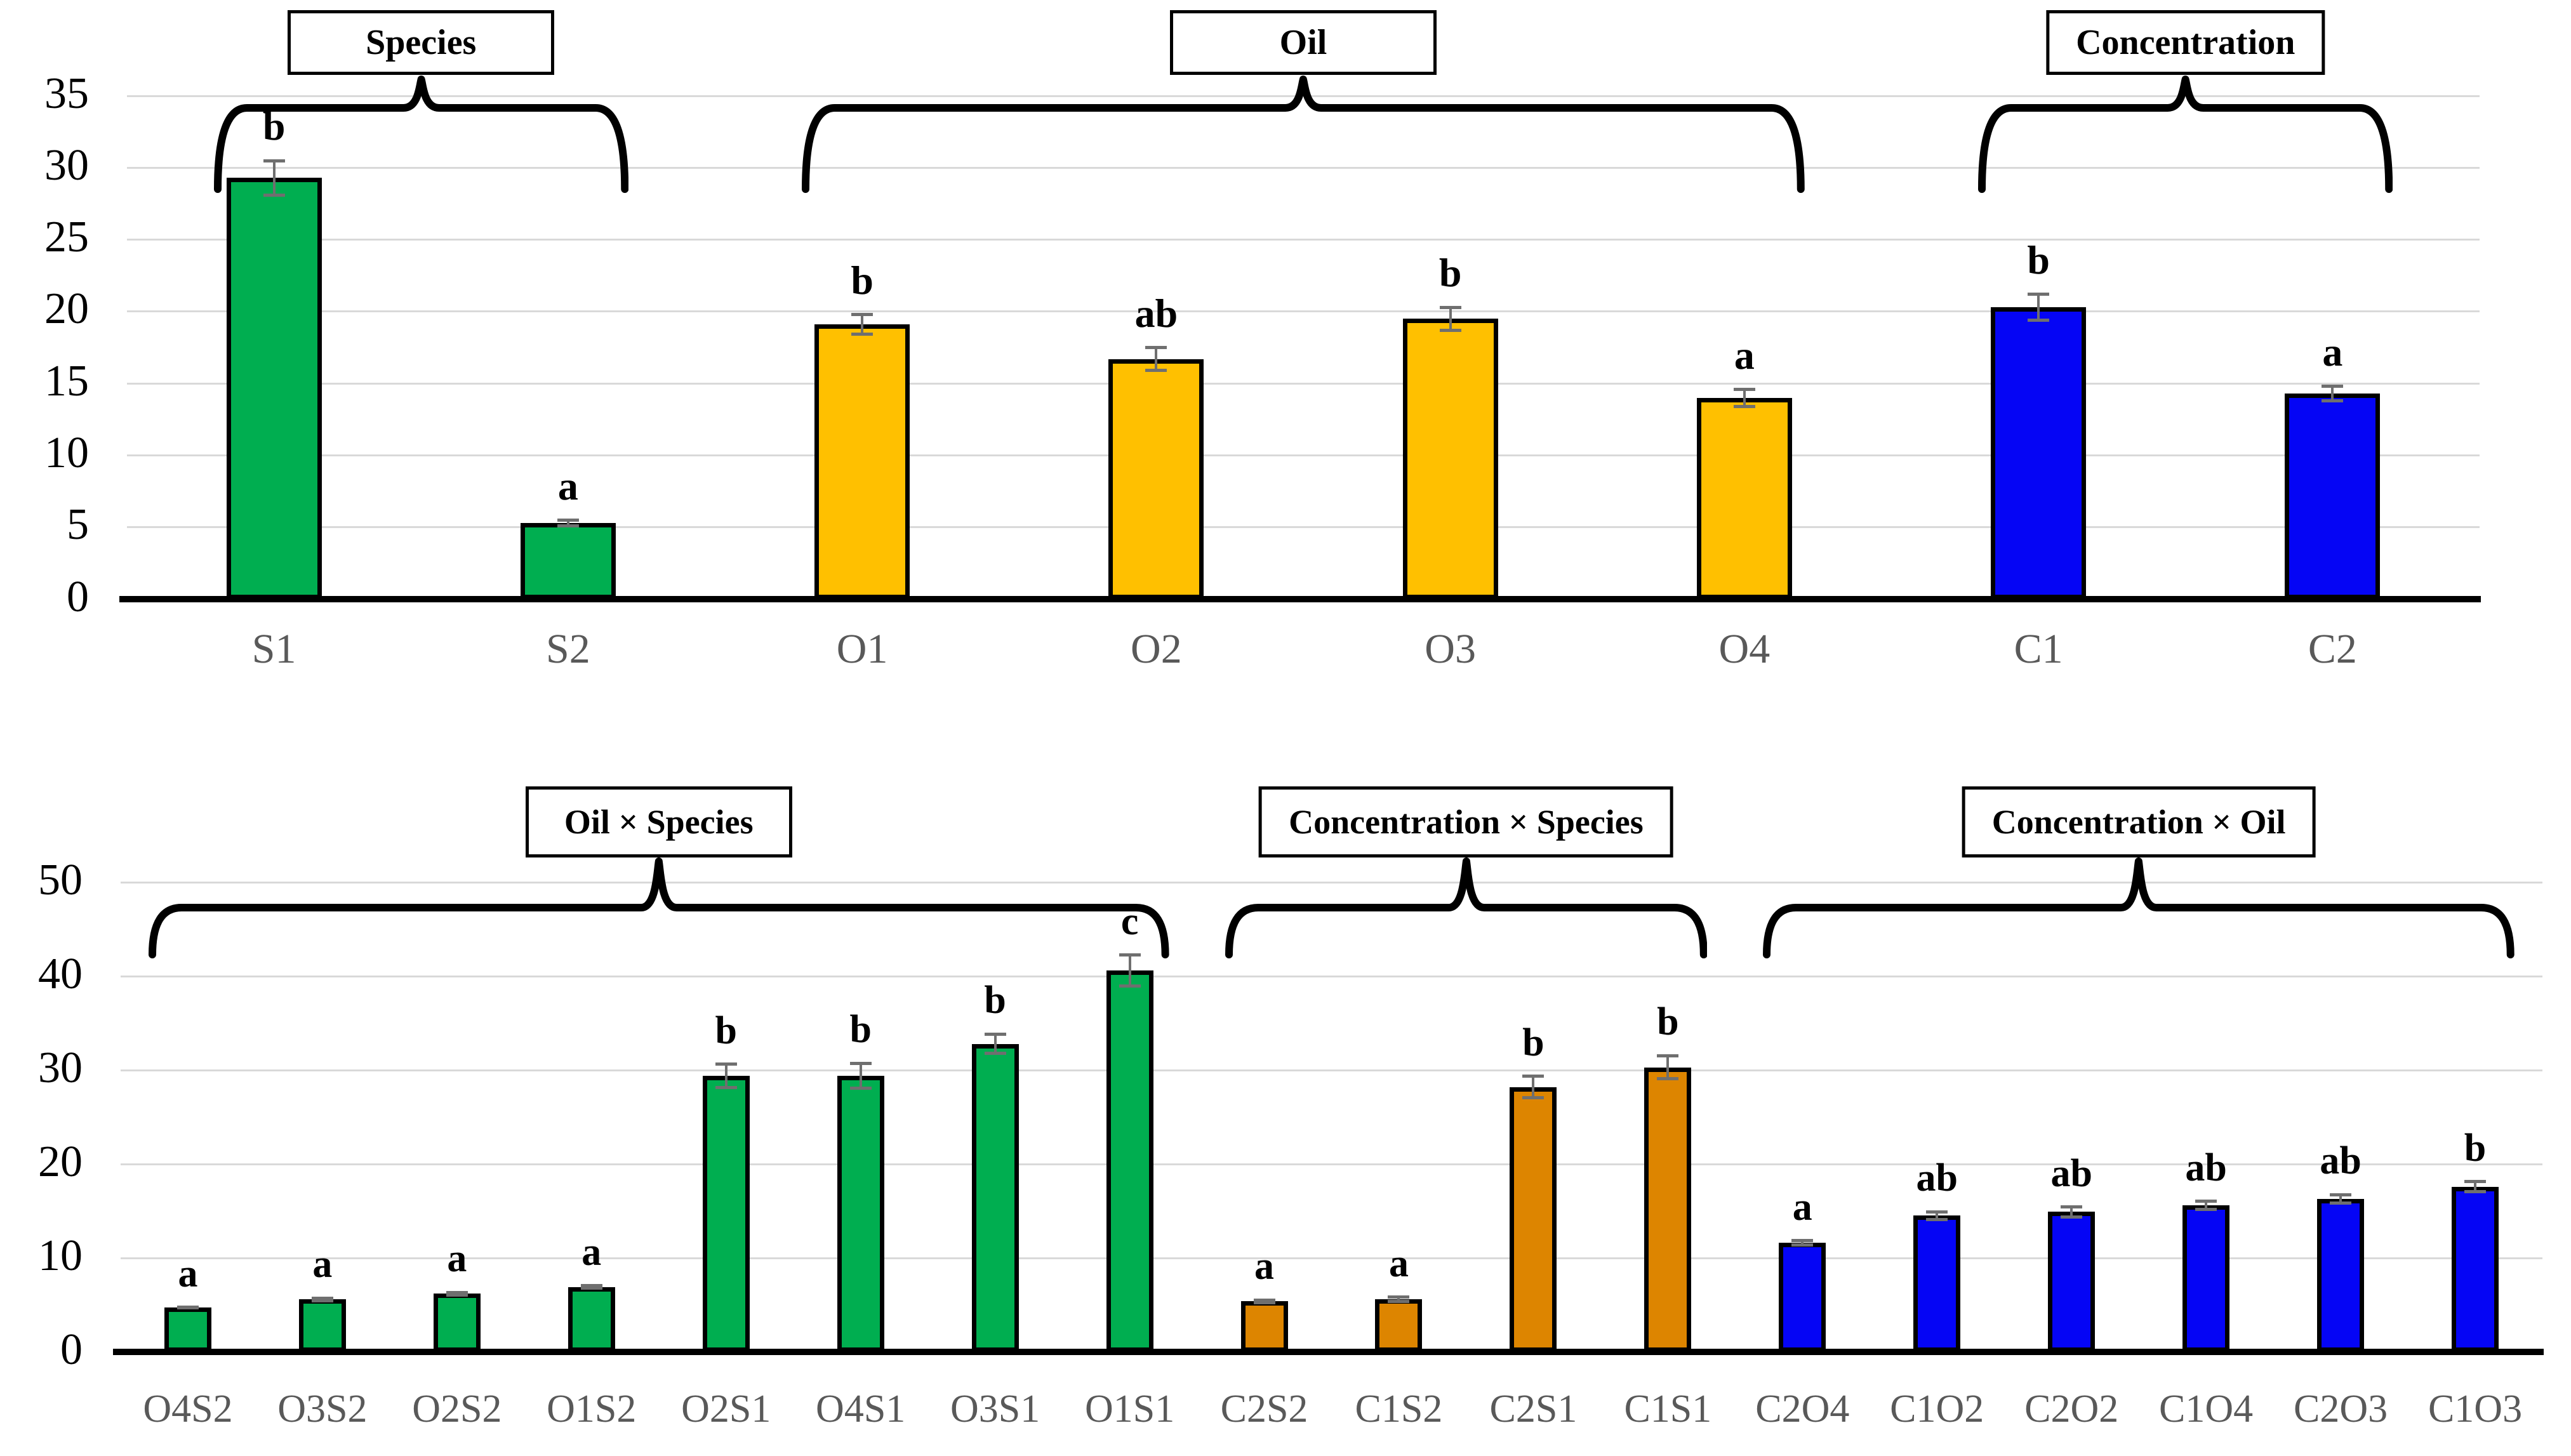 This screenshot has width=2571, height=1456. What do you see at coordinates (61, 1255) in the screenshot?
I see `y-axis-tick-label: 10` at bounding box center [61, 1255].